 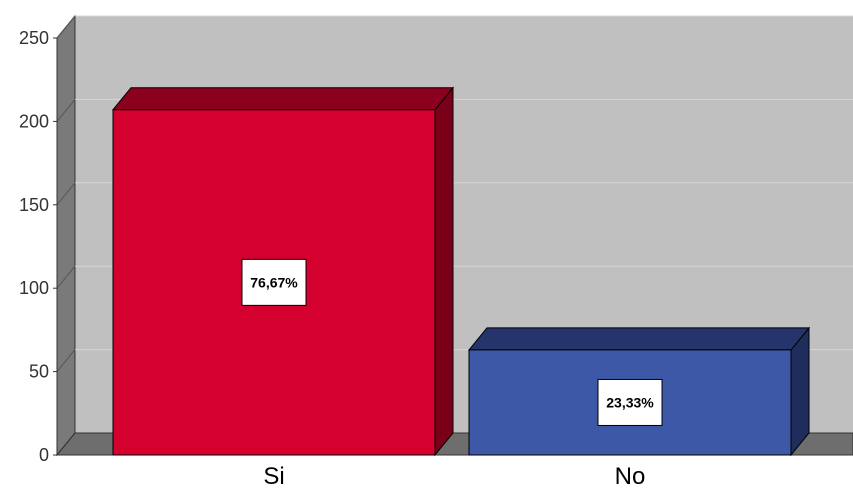 What do you see at coordinates (34, 121) in the screenshot?
I see `y-tick-label: 200` at bounding box center [34, 121].